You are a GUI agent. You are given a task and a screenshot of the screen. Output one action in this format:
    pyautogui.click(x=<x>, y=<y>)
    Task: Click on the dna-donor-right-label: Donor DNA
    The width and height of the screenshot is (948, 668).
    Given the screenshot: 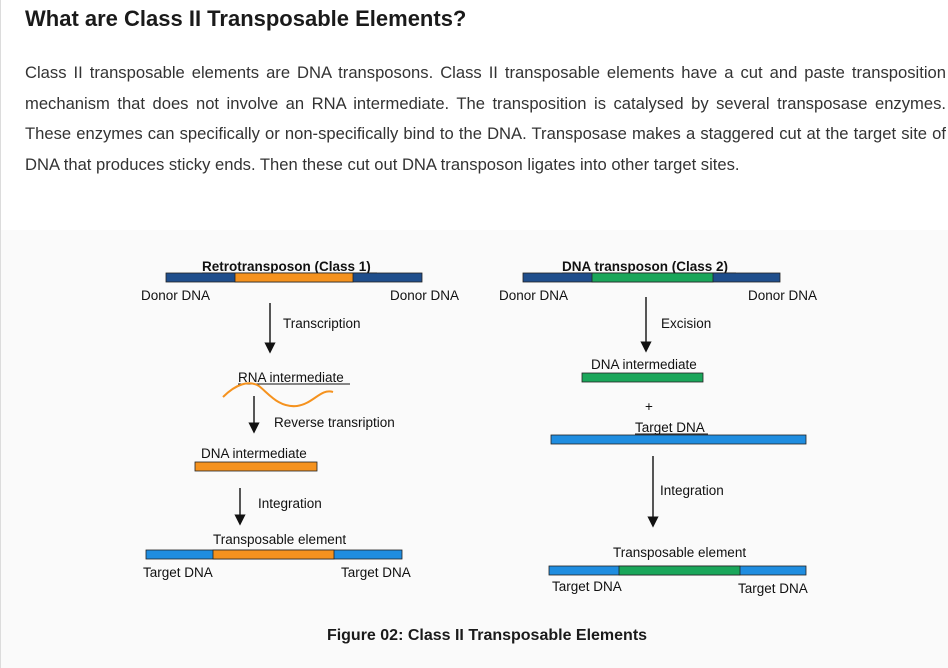 What is the action you would take?
    pyautogui.click(x=782, y=295)
    